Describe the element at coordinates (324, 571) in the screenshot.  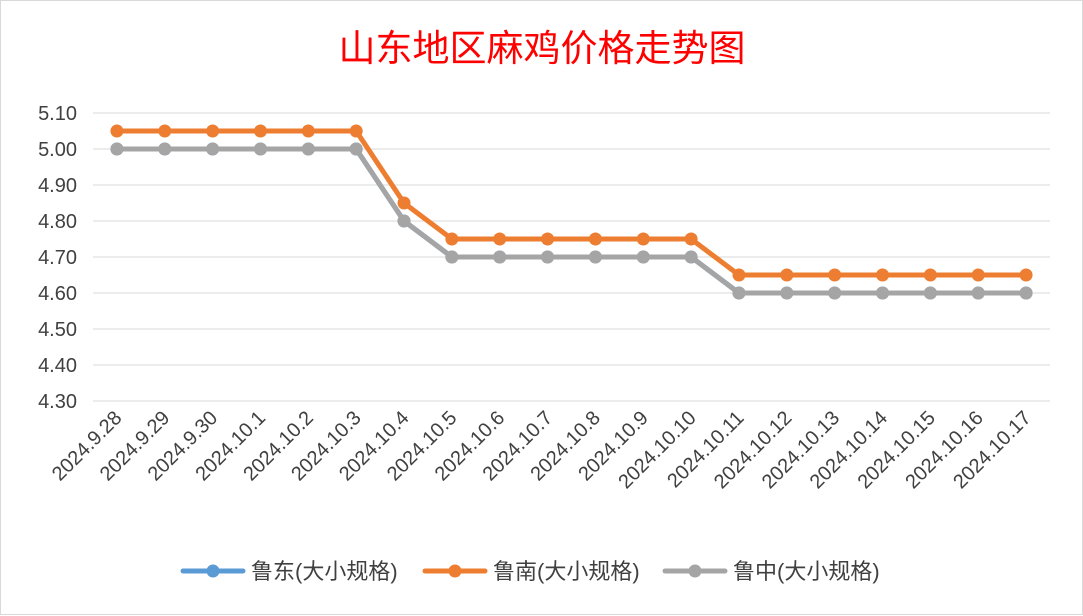
I see `legend-label: 鲁东(大小规格)` at that location.